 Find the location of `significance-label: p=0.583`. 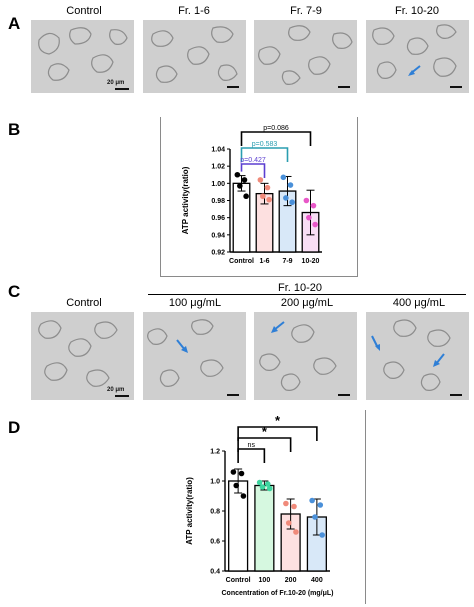

significance-label: p=0.583 is located at coordinates (265, 144).